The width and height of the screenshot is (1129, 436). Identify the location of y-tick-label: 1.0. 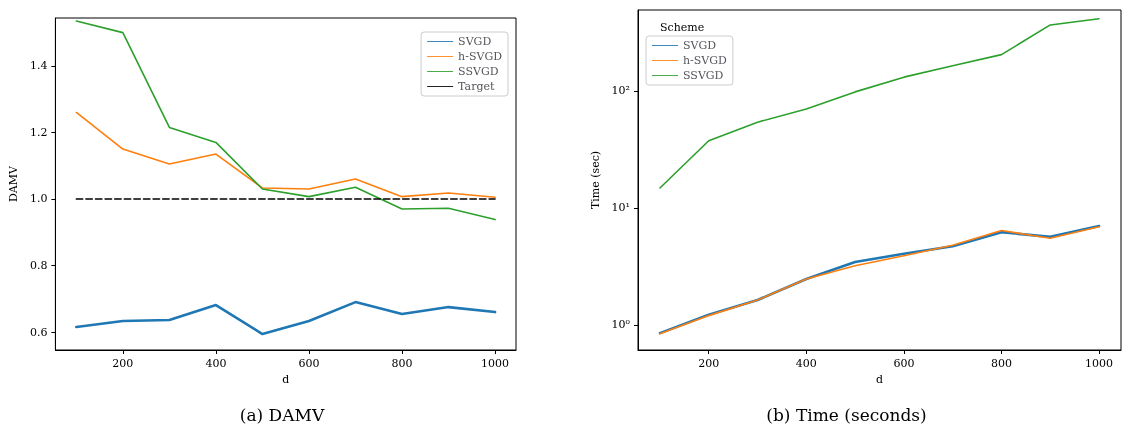
(38, 199).